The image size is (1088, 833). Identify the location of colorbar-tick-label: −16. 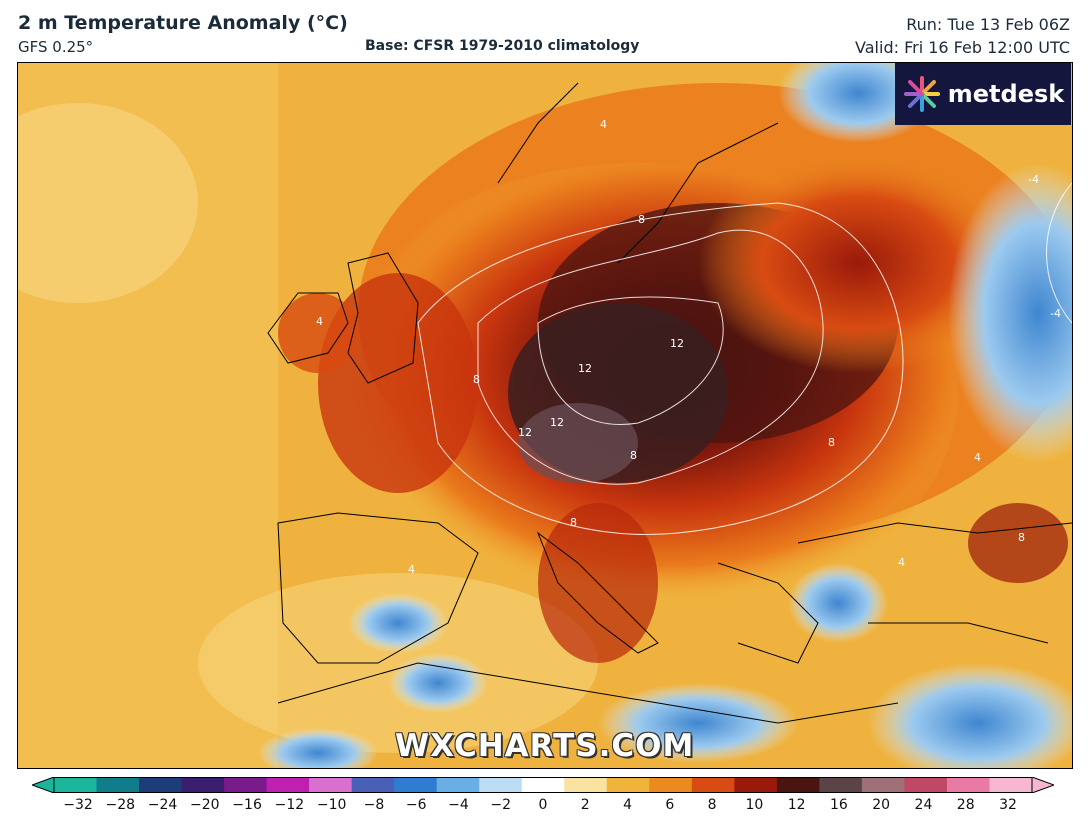
(247, 805).